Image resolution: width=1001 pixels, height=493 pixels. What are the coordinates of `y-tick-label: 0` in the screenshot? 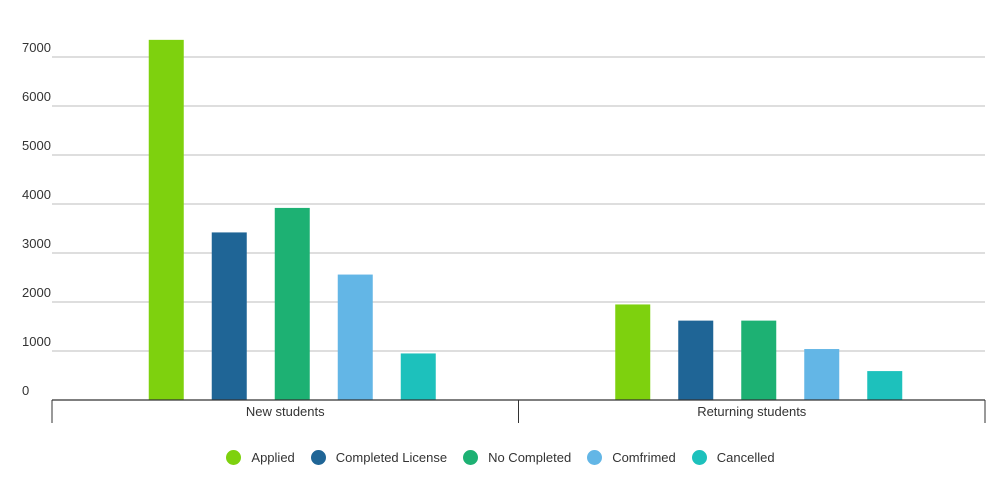 It's located at (25, 390).